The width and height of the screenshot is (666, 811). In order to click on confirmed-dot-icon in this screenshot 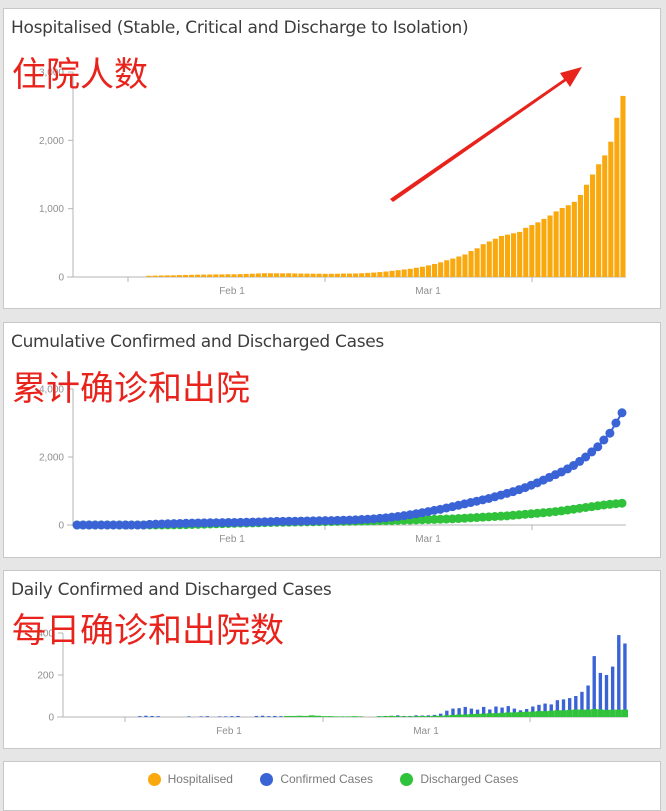, I will do `click(266, 779)`.